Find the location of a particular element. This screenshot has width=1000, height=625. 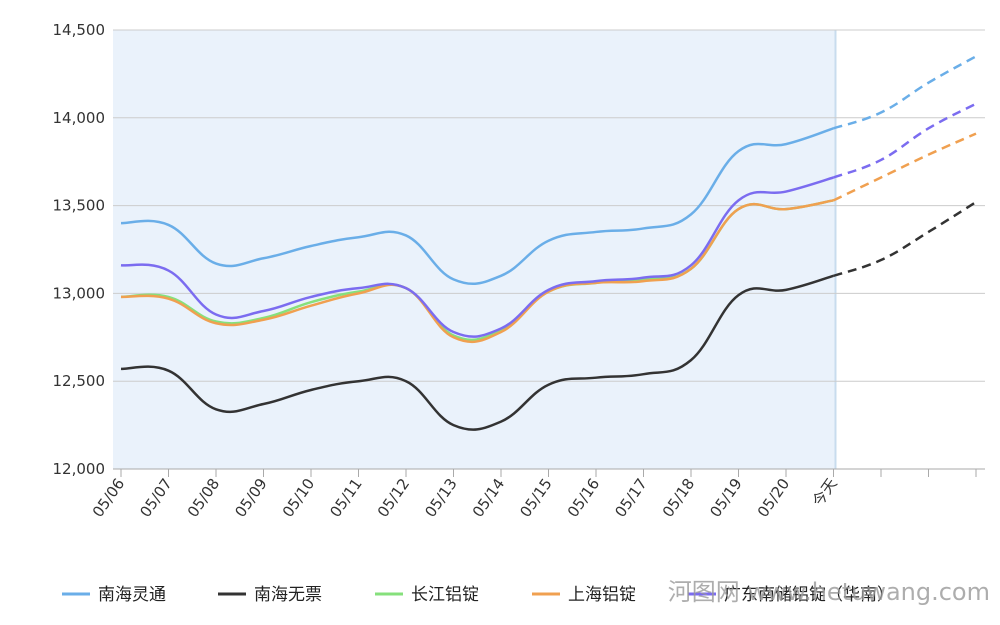

x-tick-label: 05/12 is located at coordinates (394, 498).